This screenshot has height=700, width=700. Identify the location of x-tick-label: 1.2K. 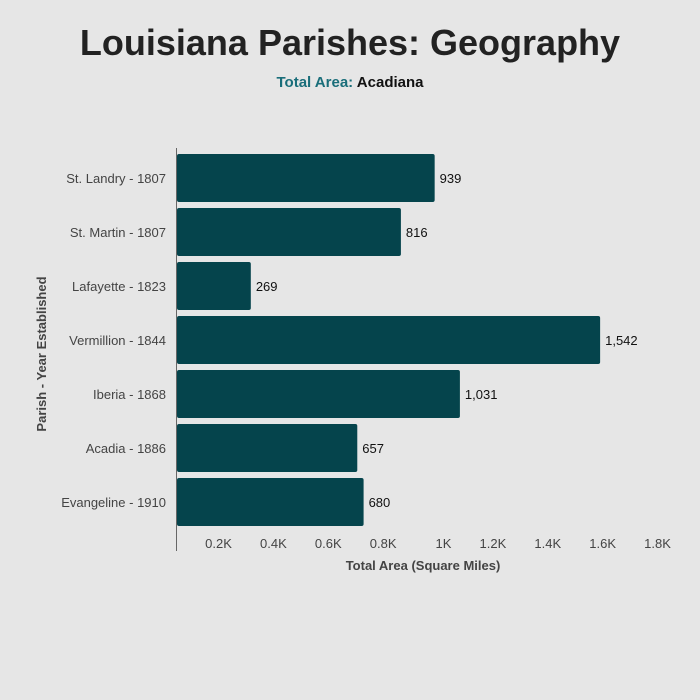
(493, 543).